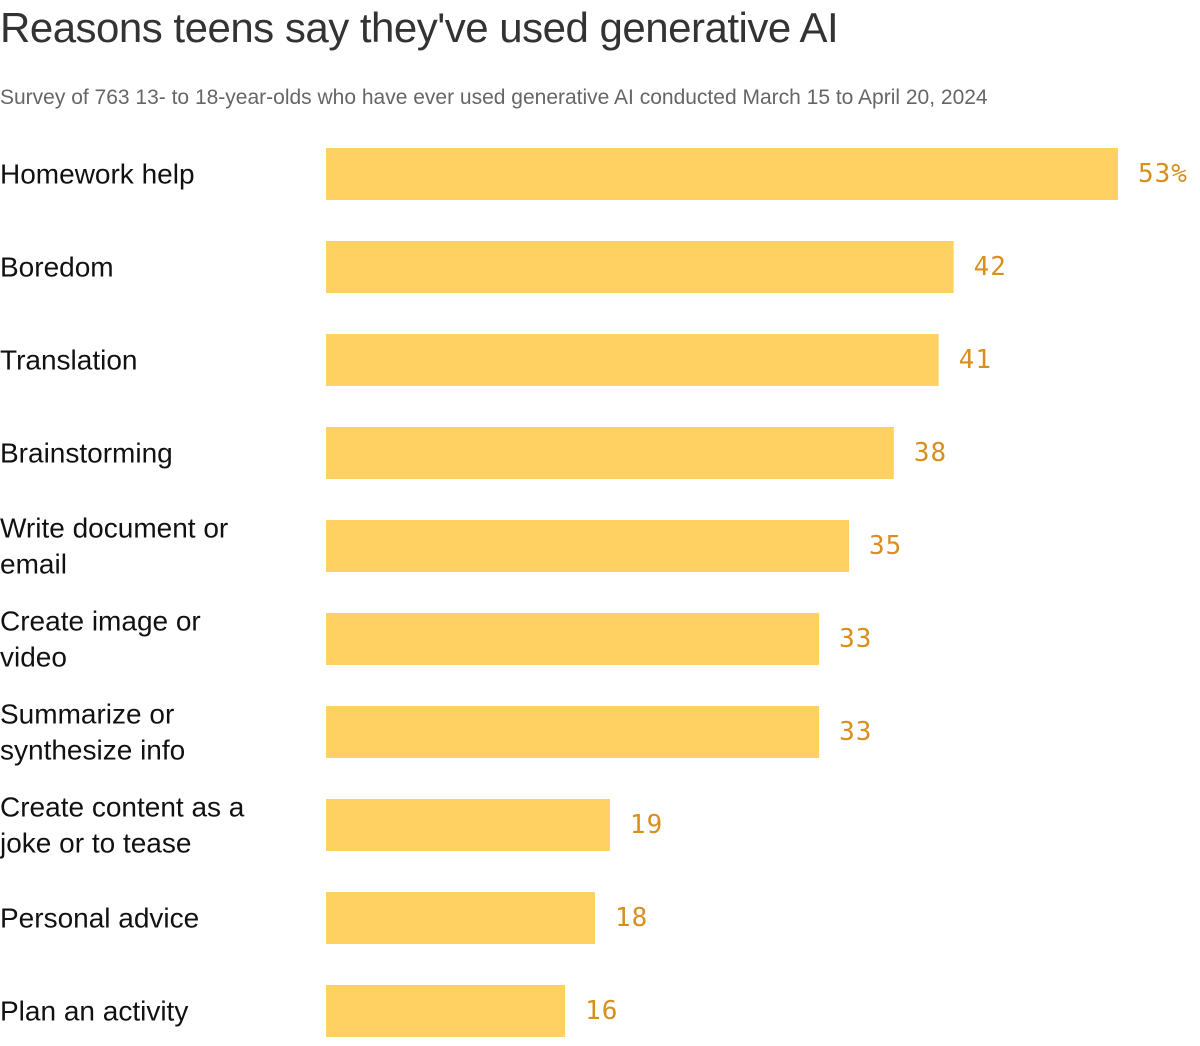 The width and height of the screenshot is (1200, 1046). Describe the element at coordinates (122, 807) in the screenshot. I see `category-label: Create content as a` at that location.